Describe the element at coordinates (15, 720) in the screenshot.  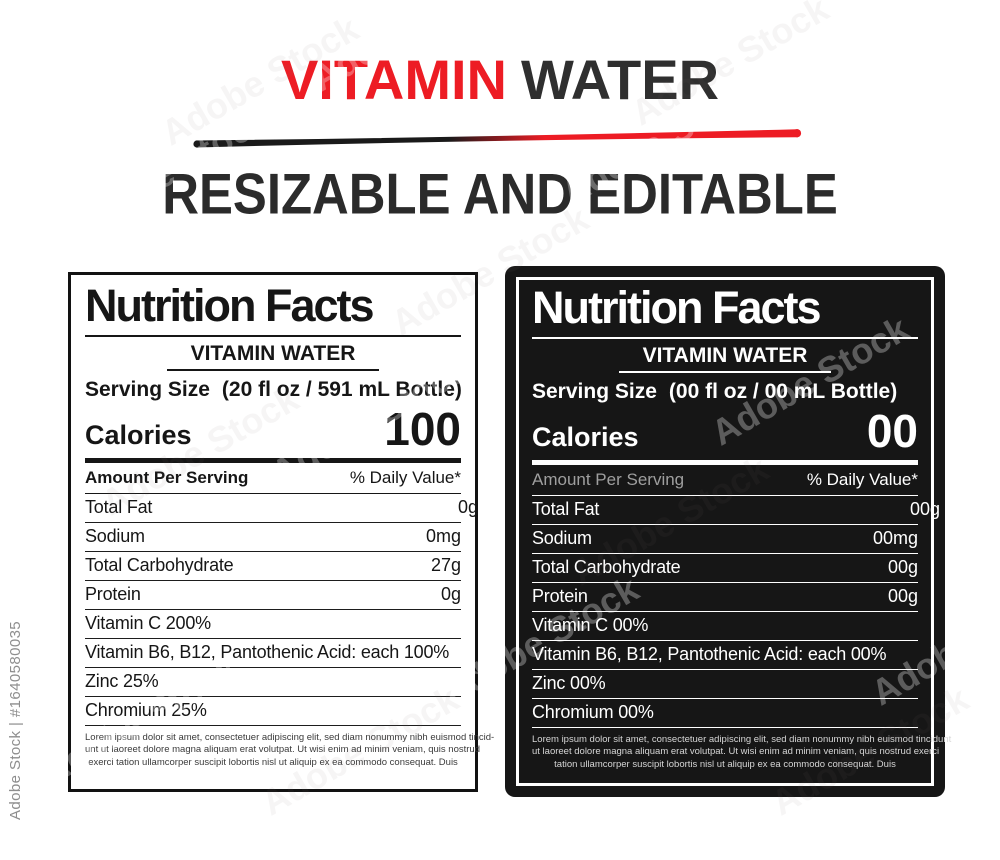
I see `stock-id-watermark: Adobe Stock | #1640580035` at that location.